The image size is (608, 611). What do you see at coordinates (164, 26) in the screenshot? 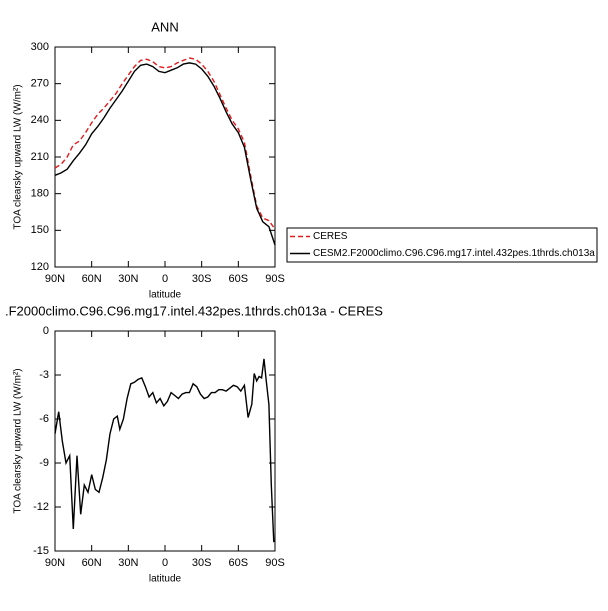
I see `chart-title: ANN` at bounding box center [164, 26].